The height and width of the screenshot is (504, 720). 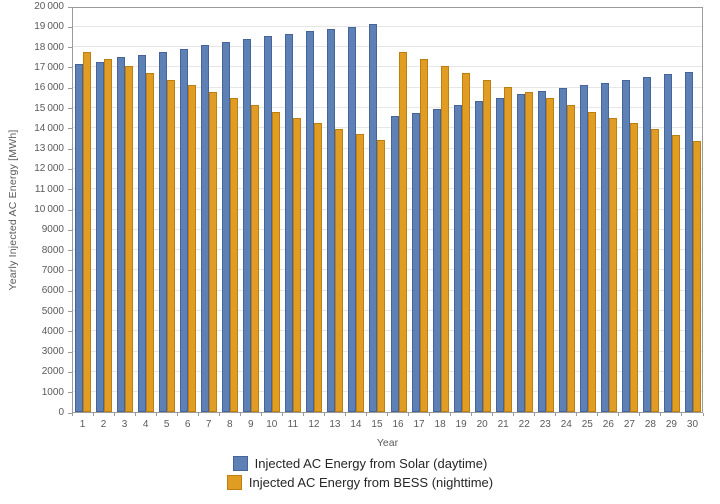 I want to click on y-tick-label: 7000, so click(x=52, y=270).